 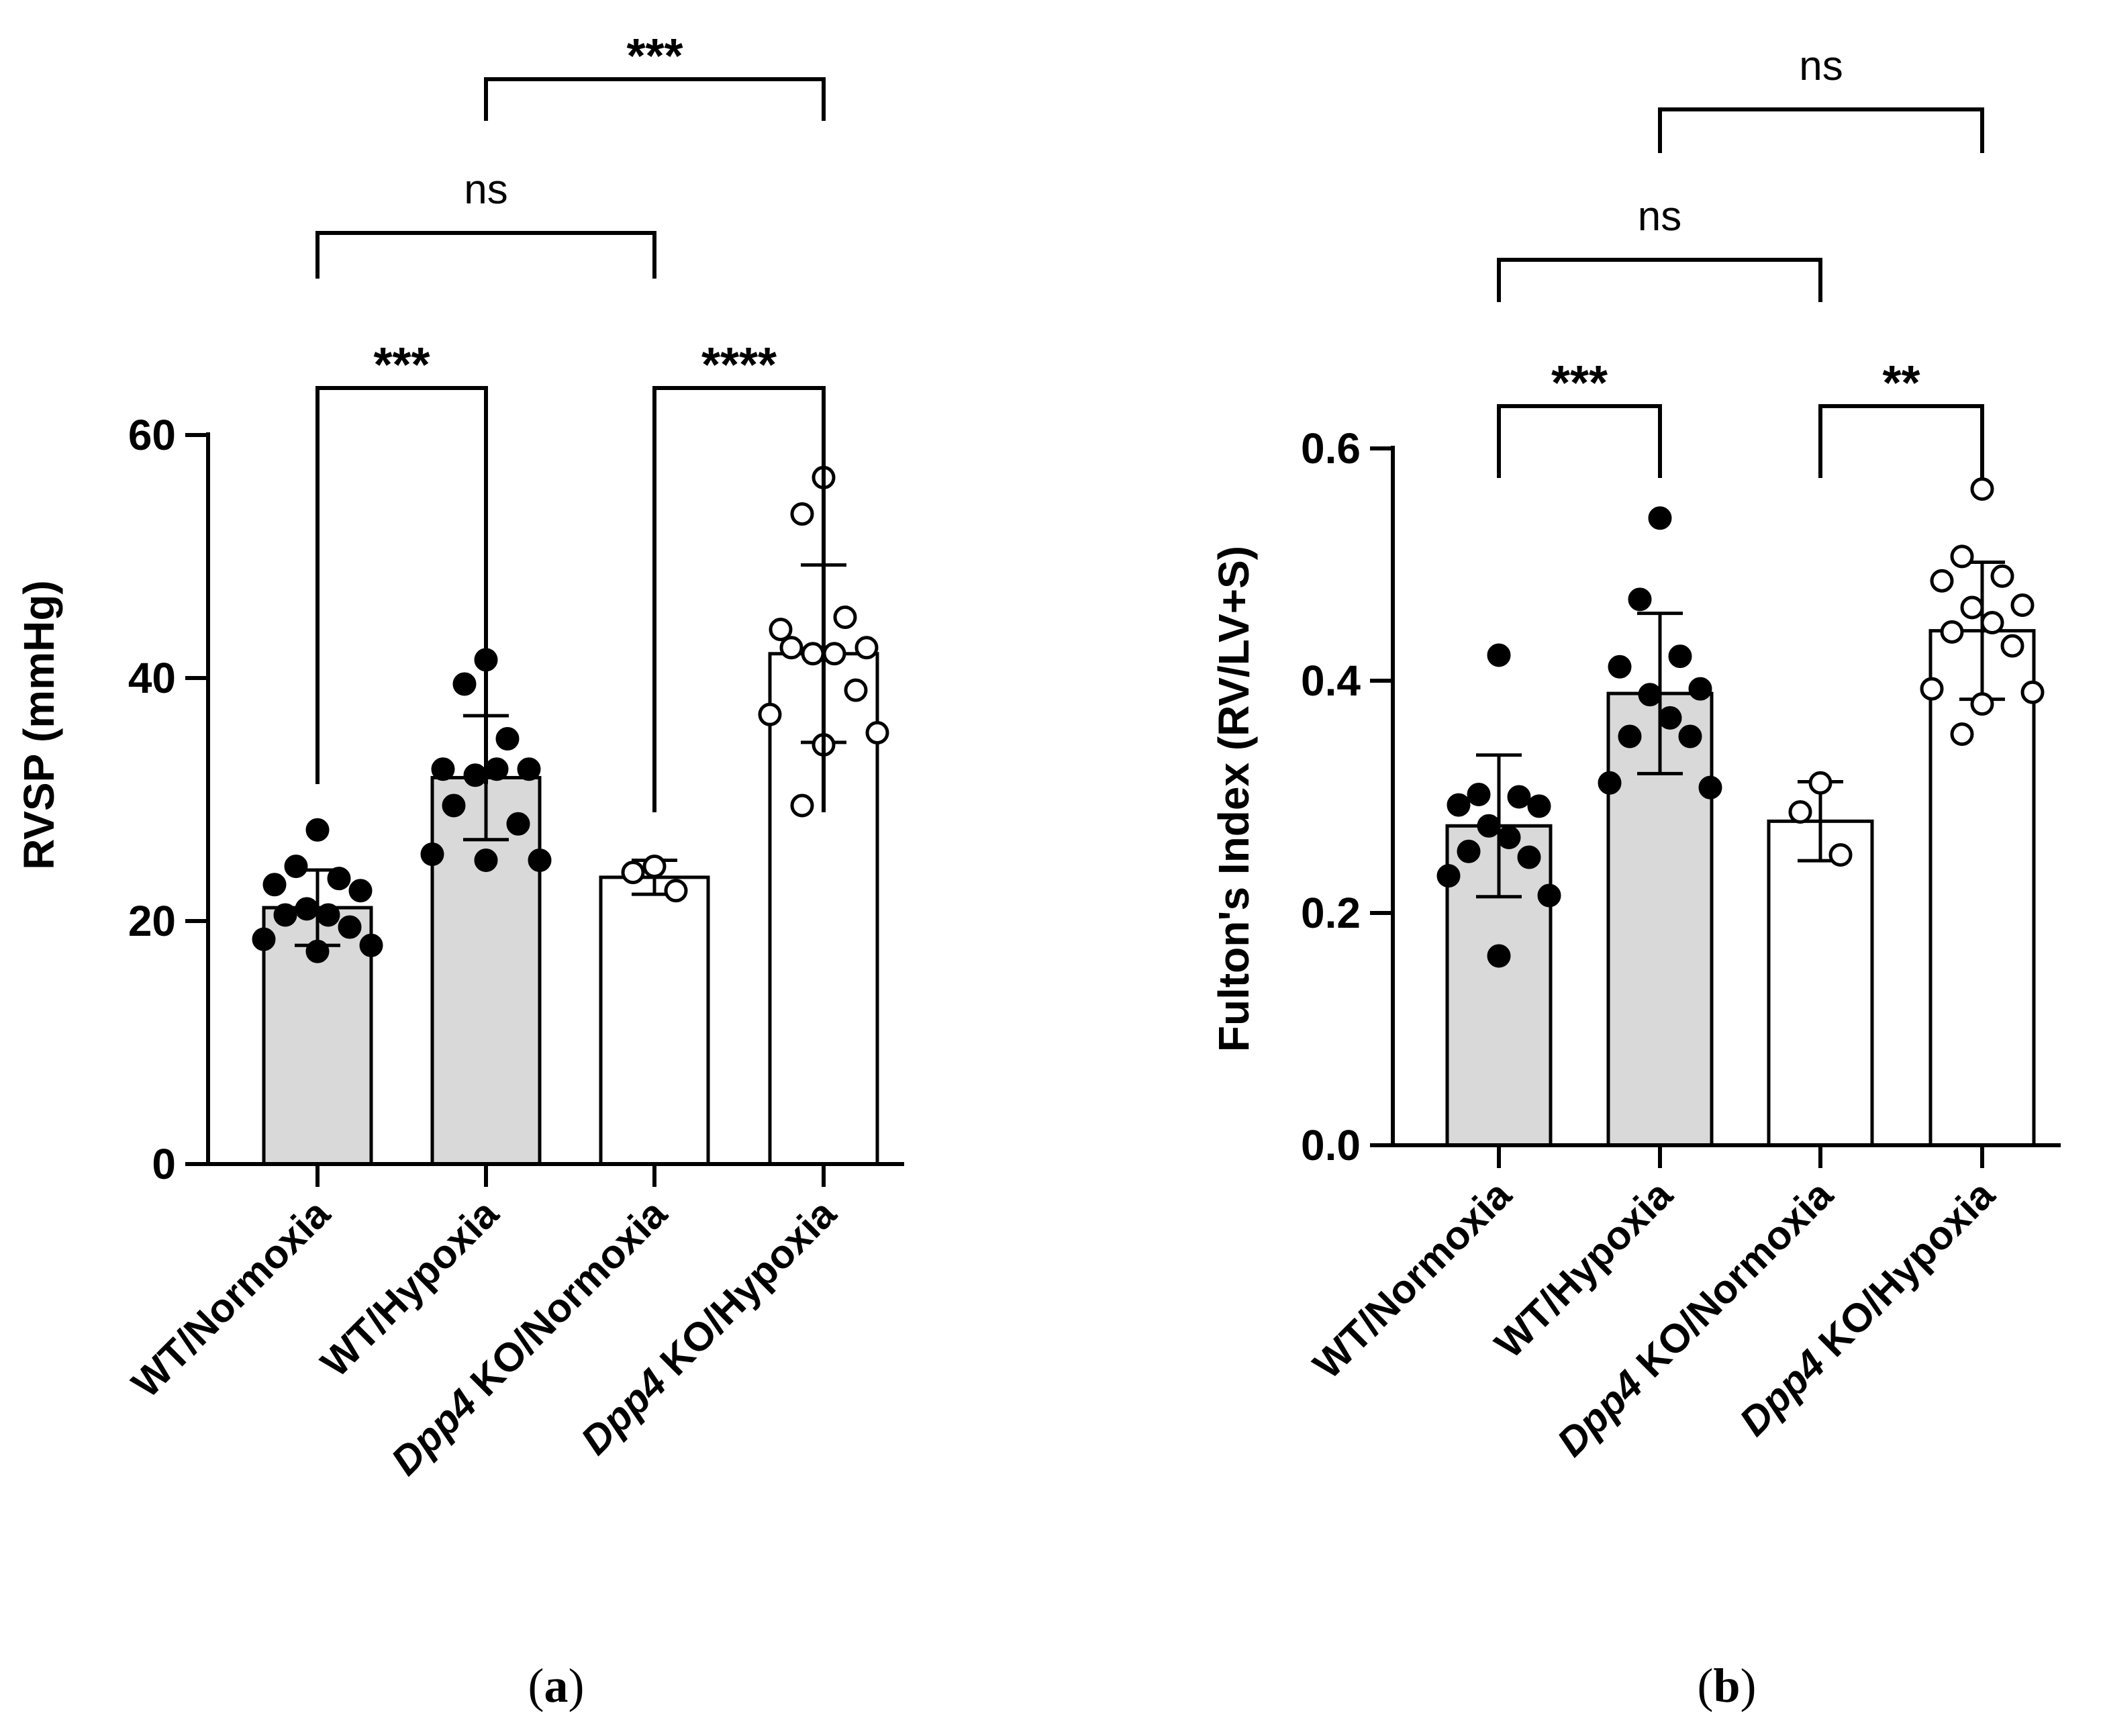 I want to click on y-axis-title: RVSP (mmHg), so click(x=39, y=725).